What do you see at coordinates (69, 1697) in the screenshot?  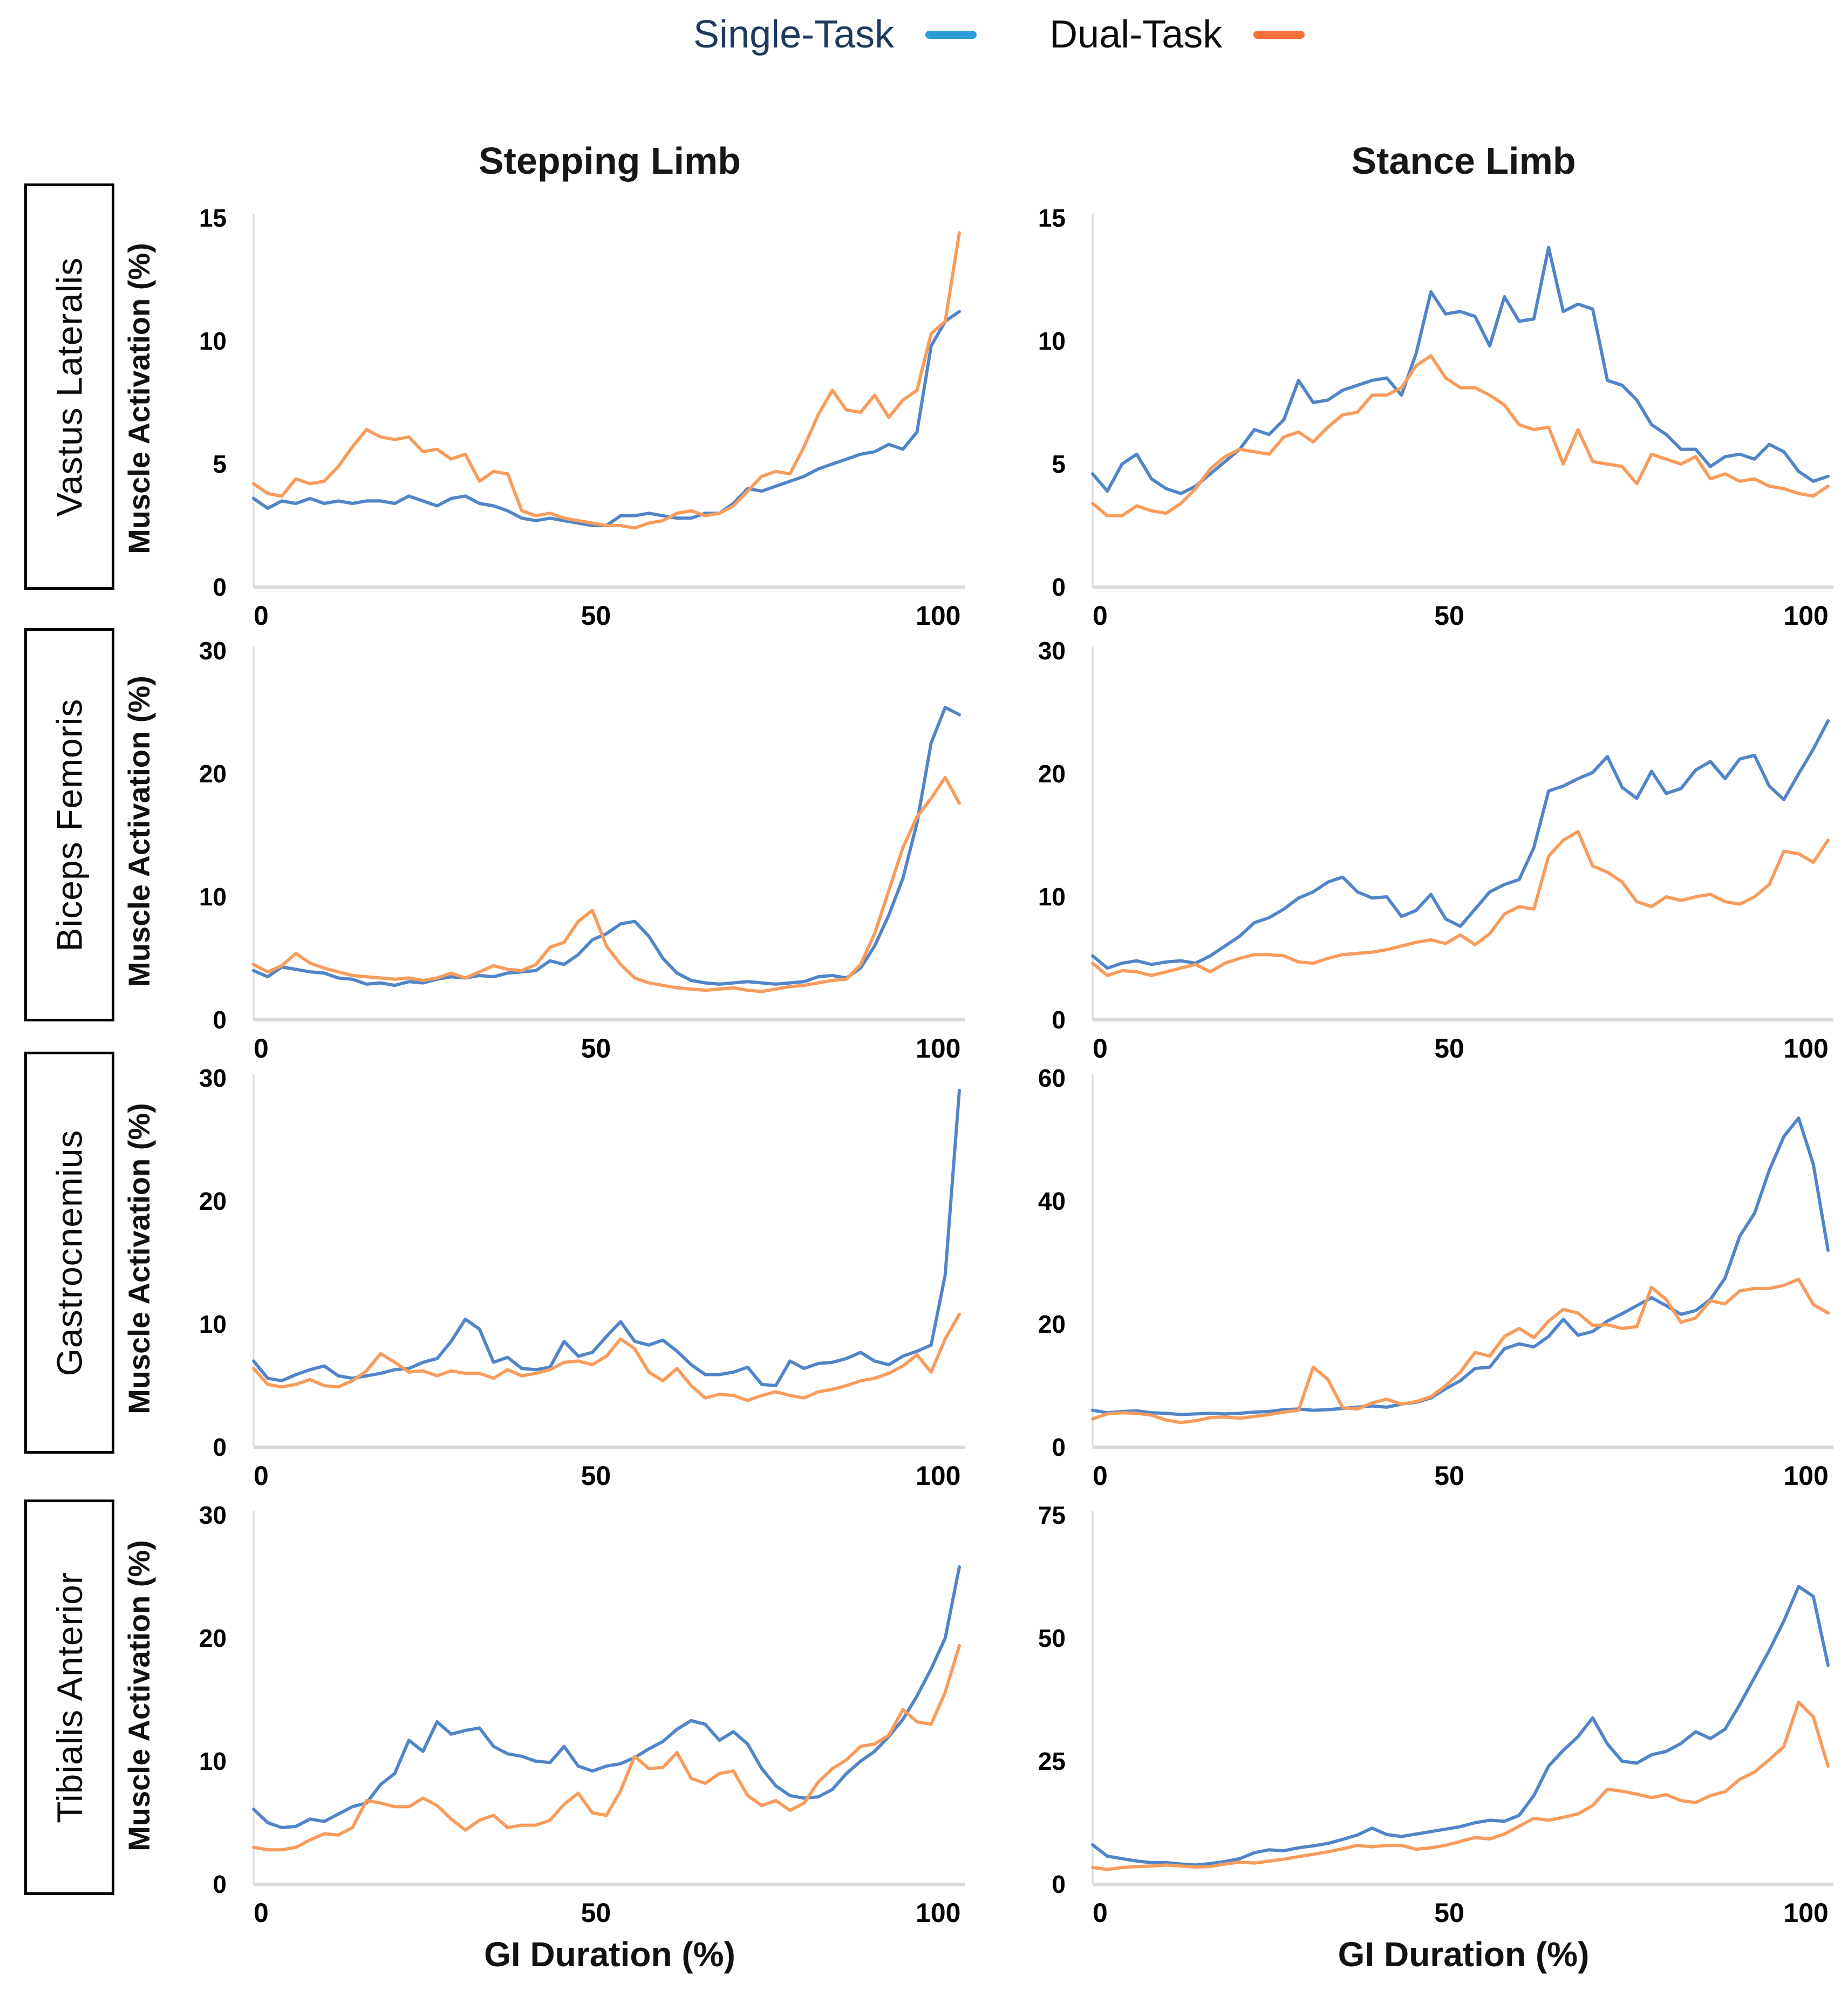 I see `row-label-tibialis-anterior: Tibialis Anterior` at bounding box center [69, 1697].